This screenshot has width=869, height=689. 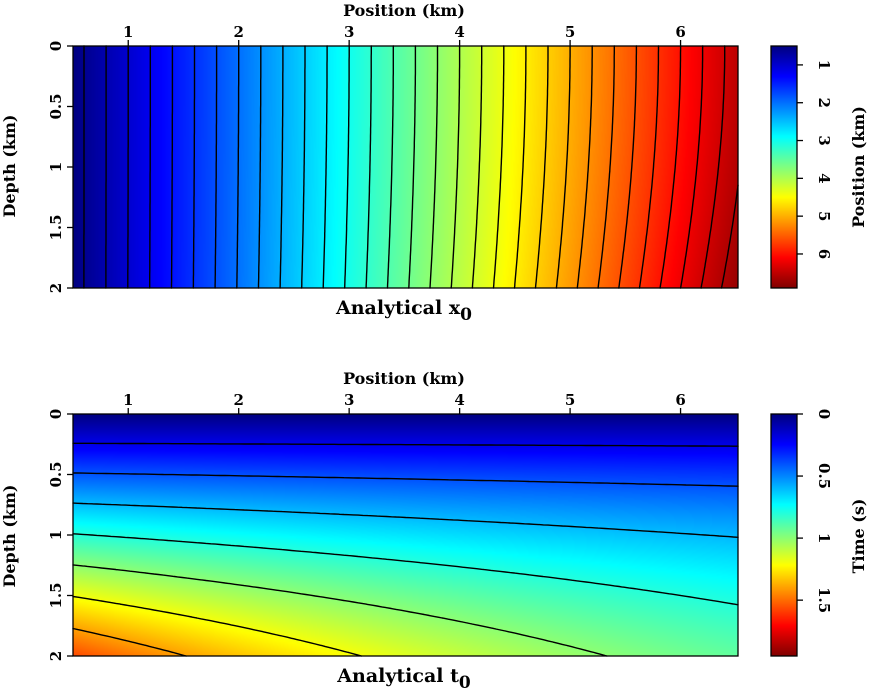 What do you see at coordinates (824, 600) in the screenshot?
I see `colorbar-tick-label: 1.5` at bounding box center [824, 600].